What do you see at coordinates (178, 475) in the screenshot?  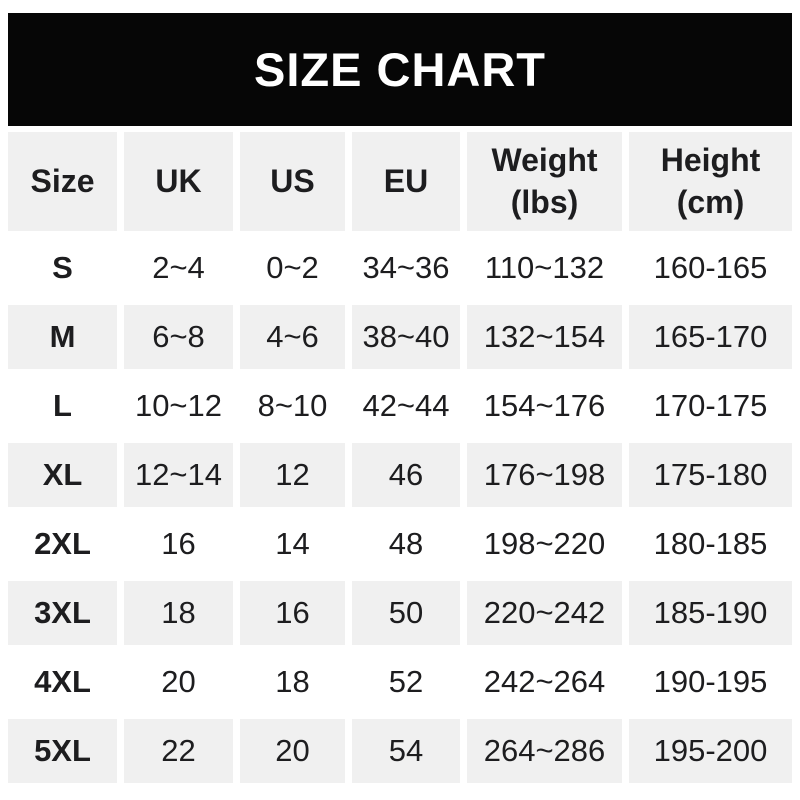 I see `table-cell: 12~14` at bounding box center [178, 475].